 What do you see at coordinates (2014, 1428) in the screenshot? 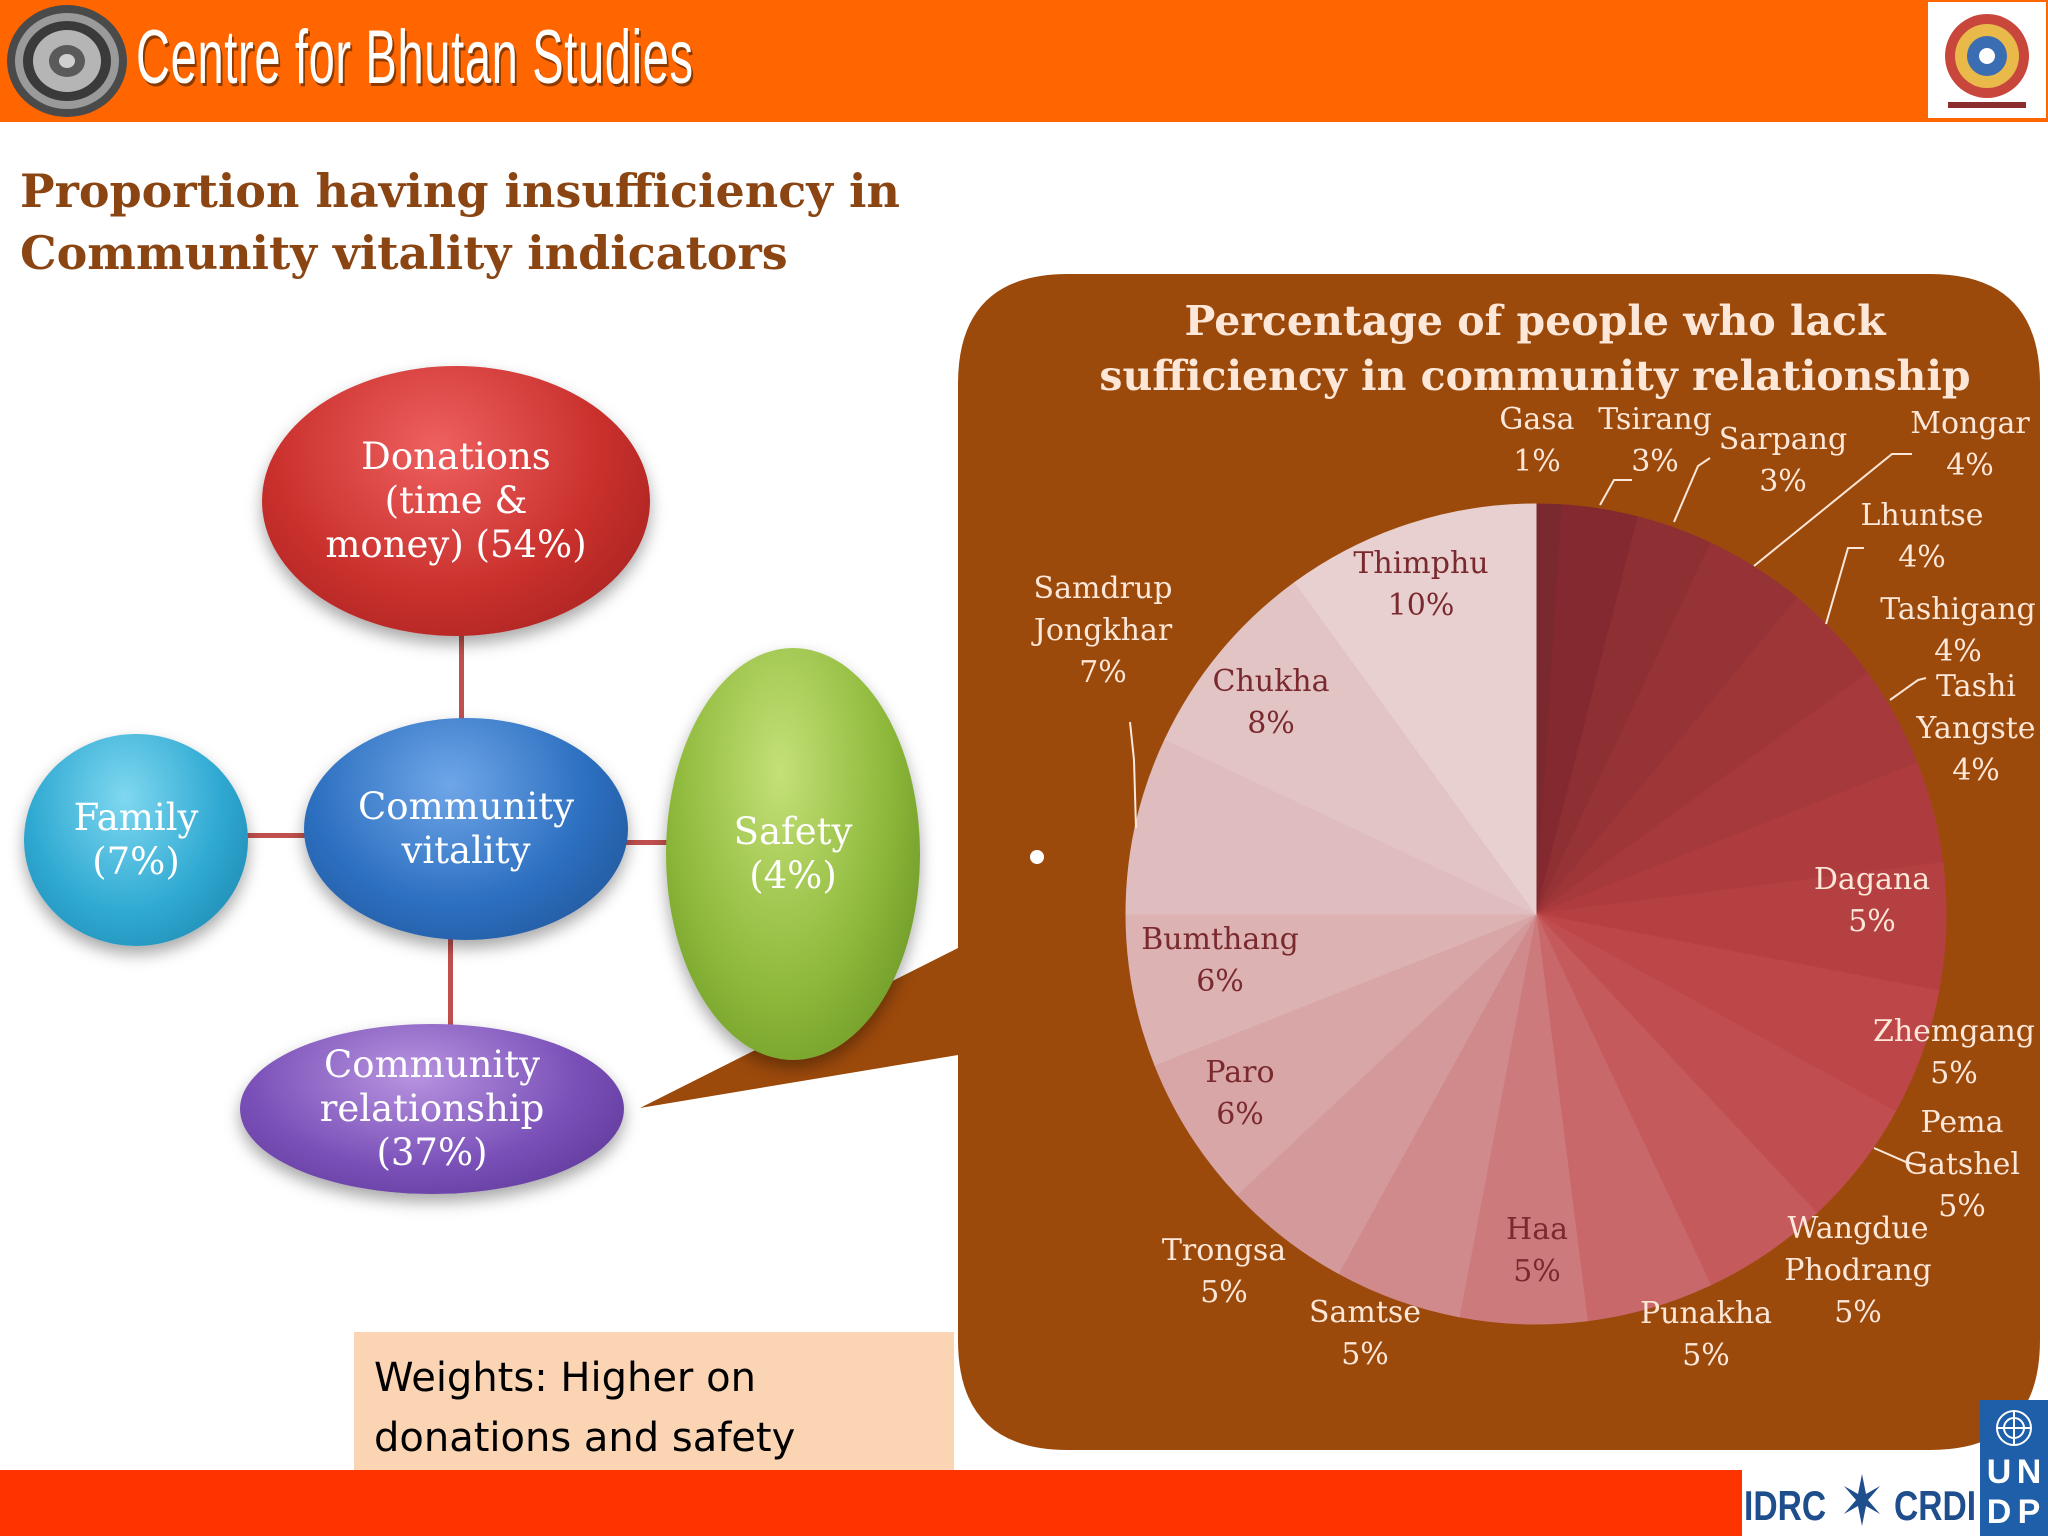
I see `un-globe-icon` at bounding box center [2014, 1428].